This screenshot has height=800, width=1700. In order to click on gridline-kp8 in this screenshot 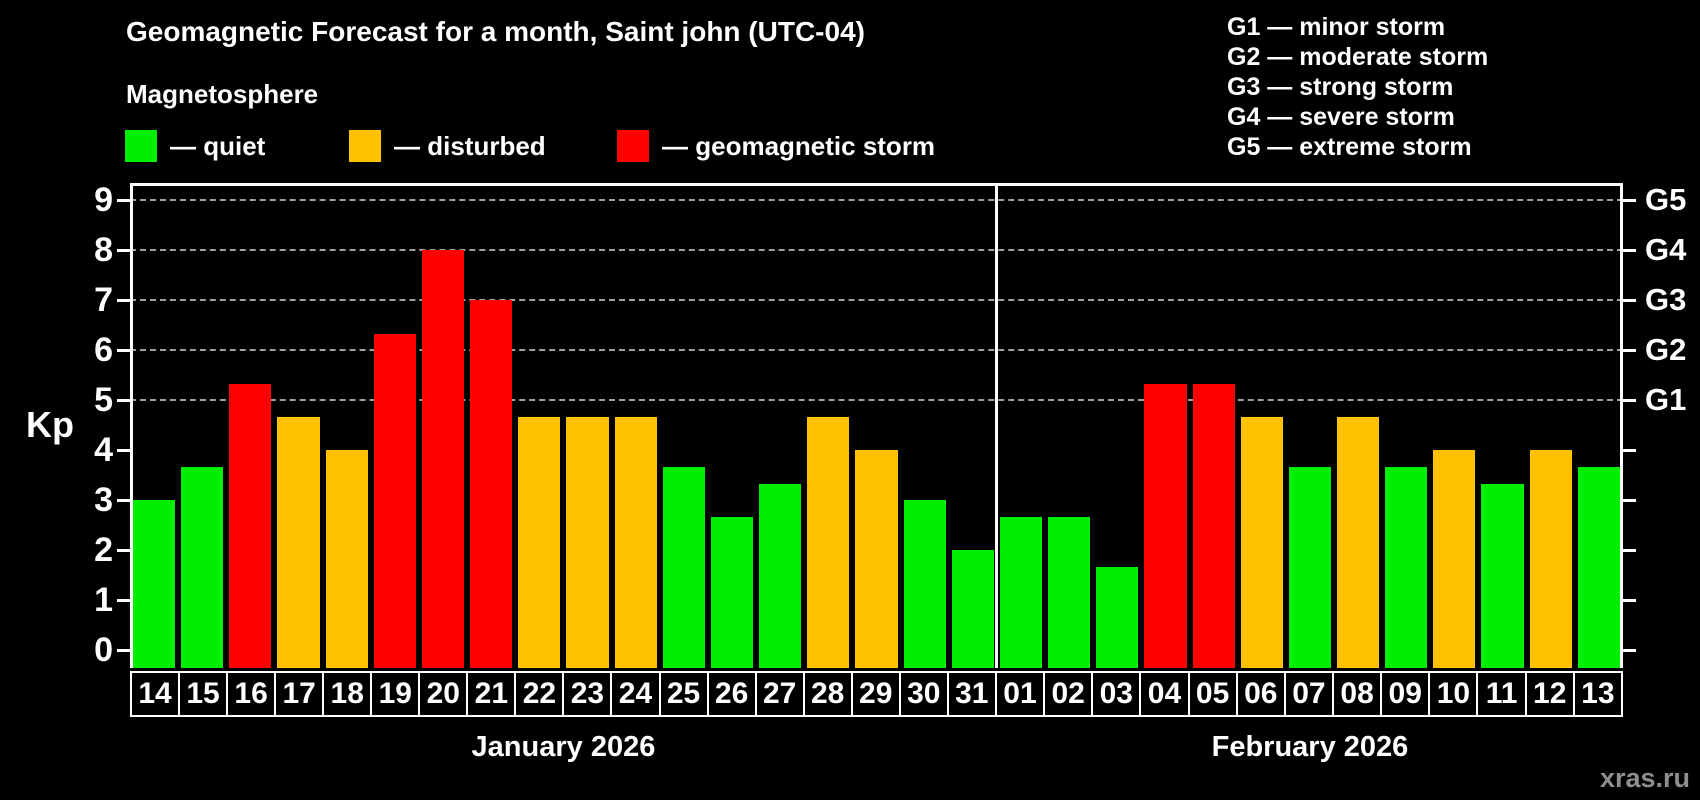, I will do `click(876, 250)`.